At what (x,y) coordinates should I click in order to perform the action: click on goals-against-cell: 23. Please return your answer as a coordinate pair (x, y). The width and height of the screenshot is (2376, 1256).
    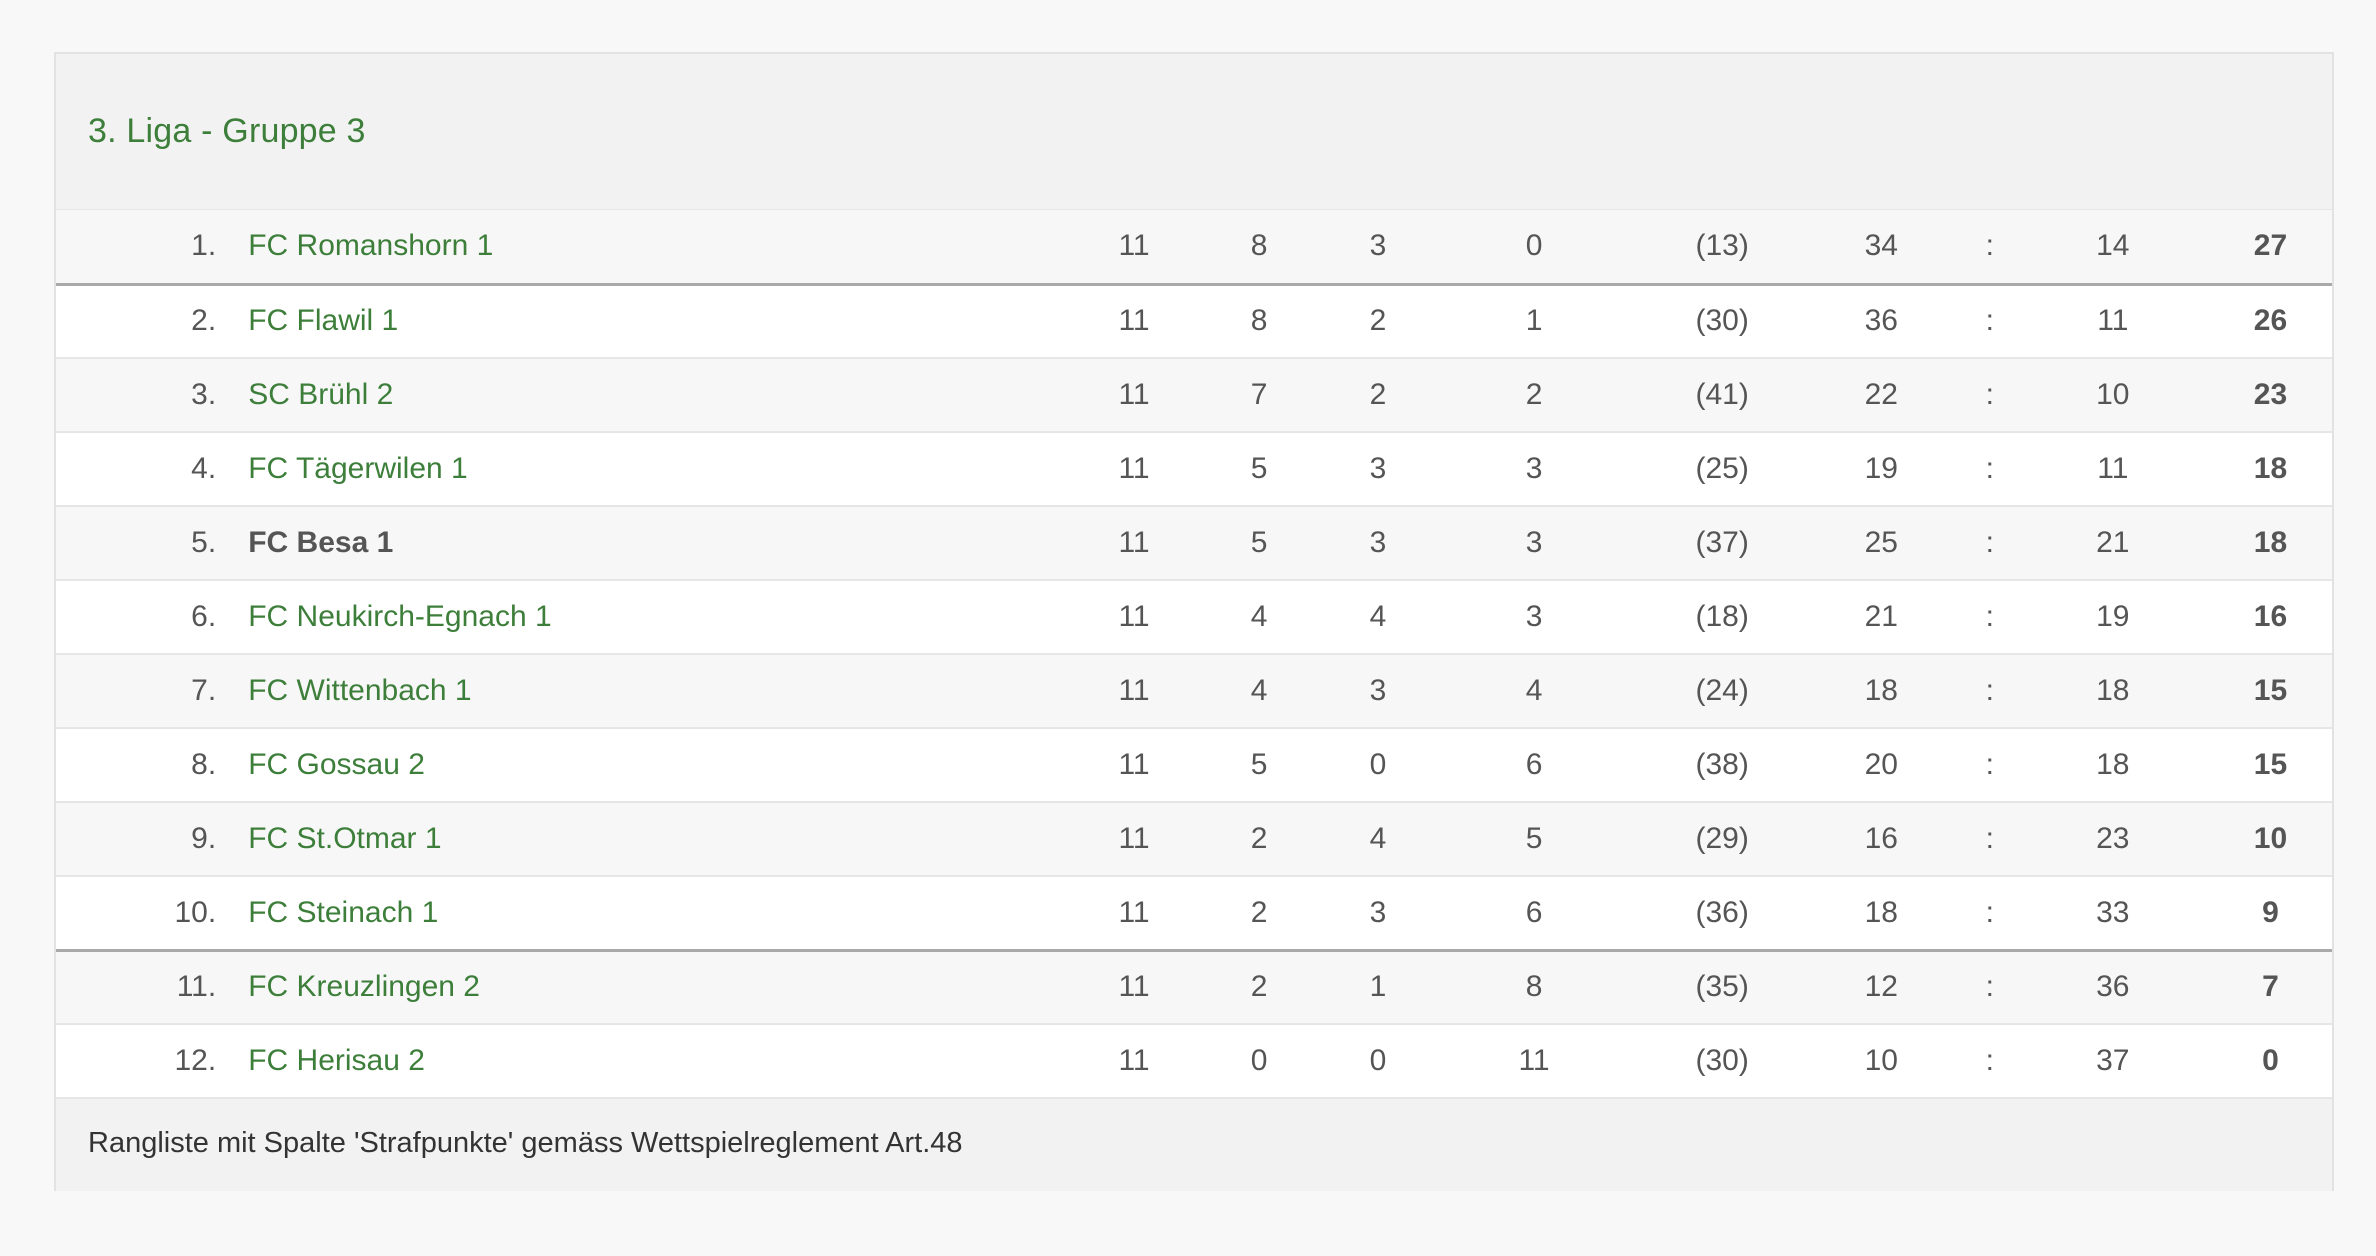
    Looking at the image, I should click on (2112, 839).